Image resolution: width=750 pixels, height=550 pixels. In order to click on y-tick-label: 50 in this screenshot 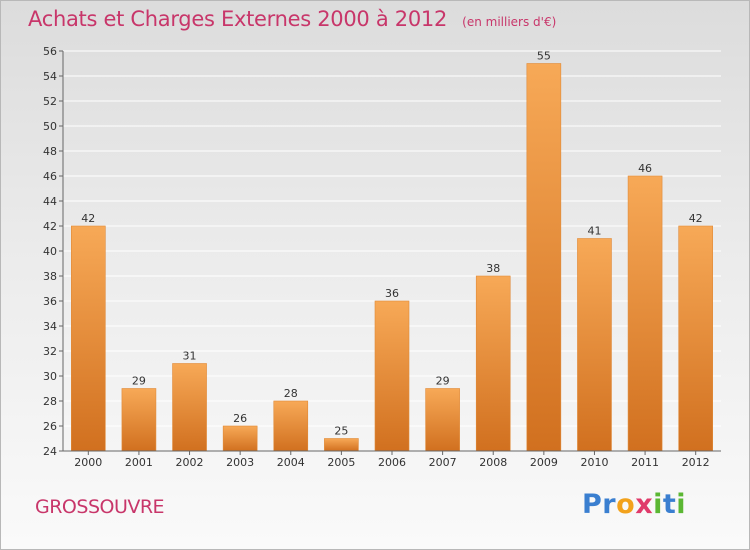, I will do `click(50, 126)`.